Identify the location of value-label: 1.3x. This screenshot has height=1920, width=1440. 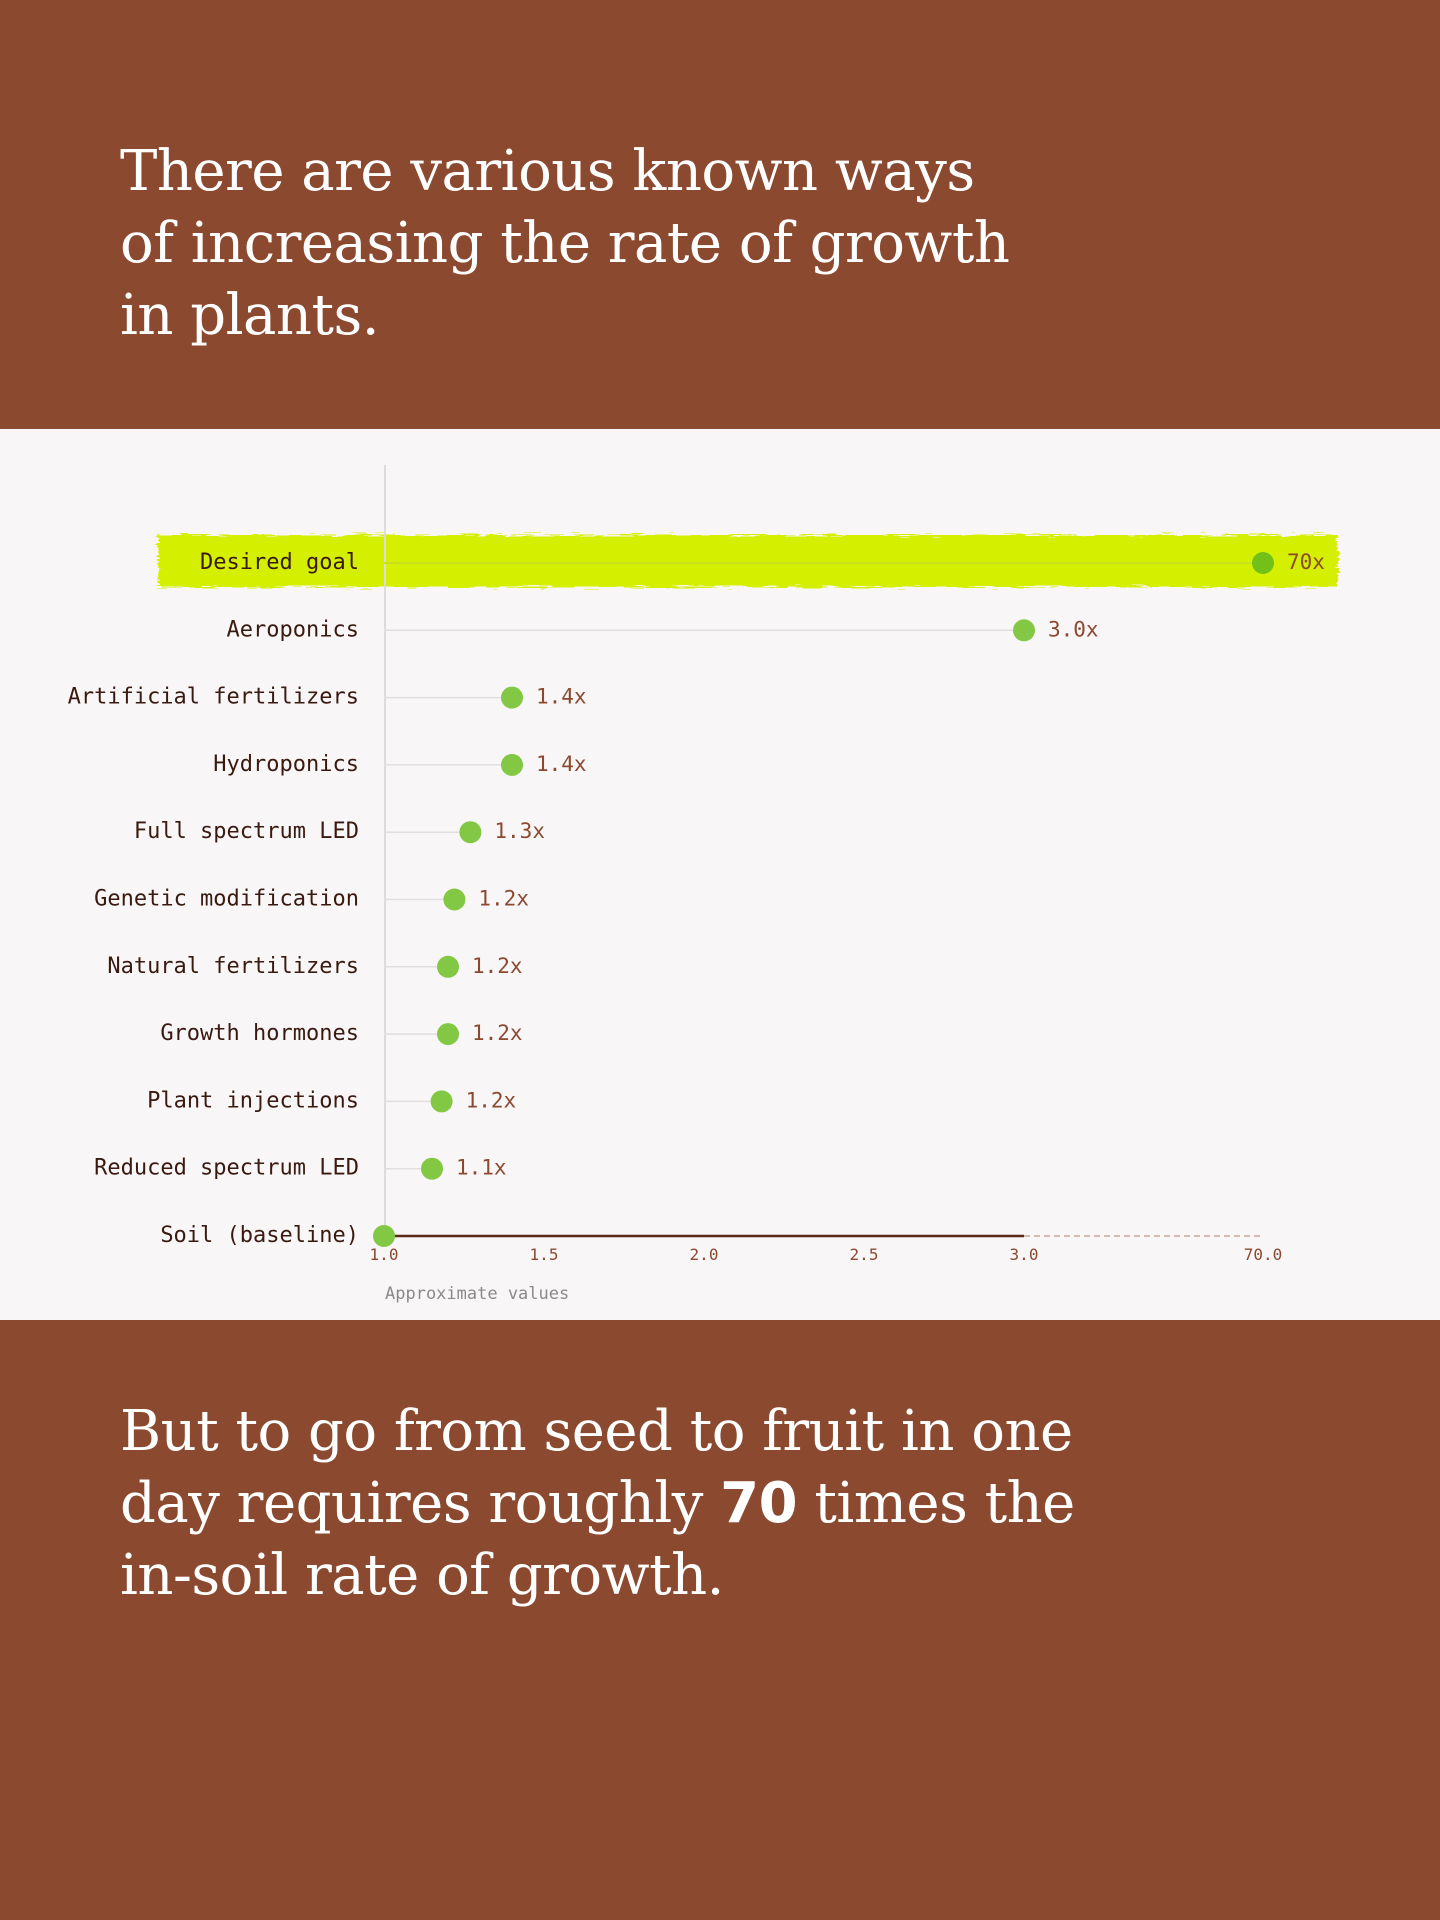
(519, 831).